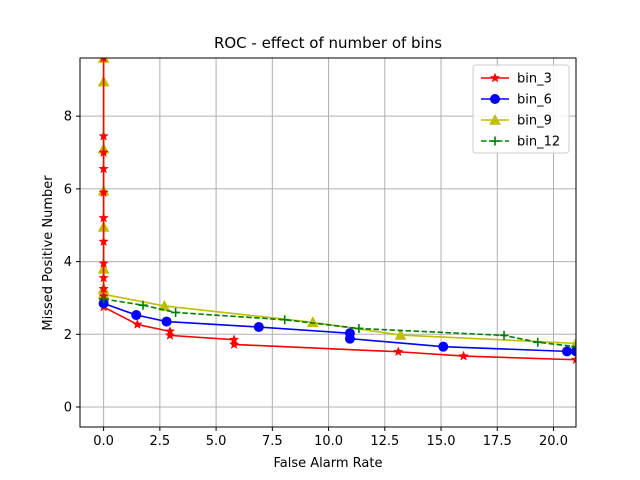 Image resolution: width=640 pixels, height=480 pixels. Describe the element at coordinates (103, 441) in the screenshot. I see `x-tick-label: 0.0` at that location.